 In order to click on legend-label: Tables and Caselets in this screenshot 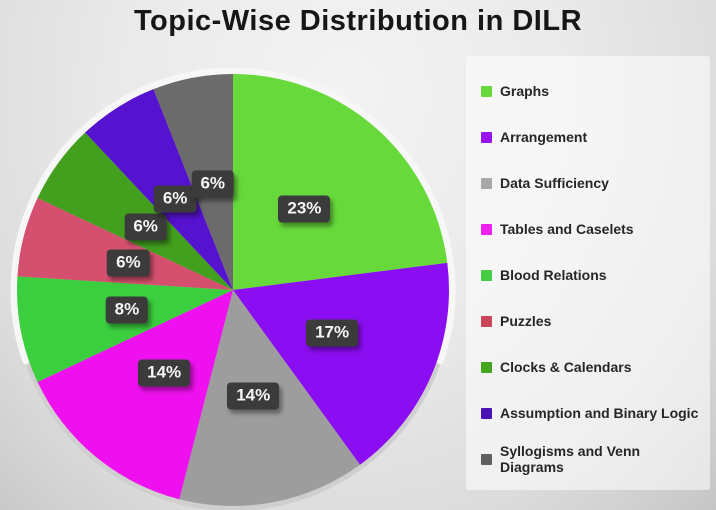, I will do `click(567, 229)`.